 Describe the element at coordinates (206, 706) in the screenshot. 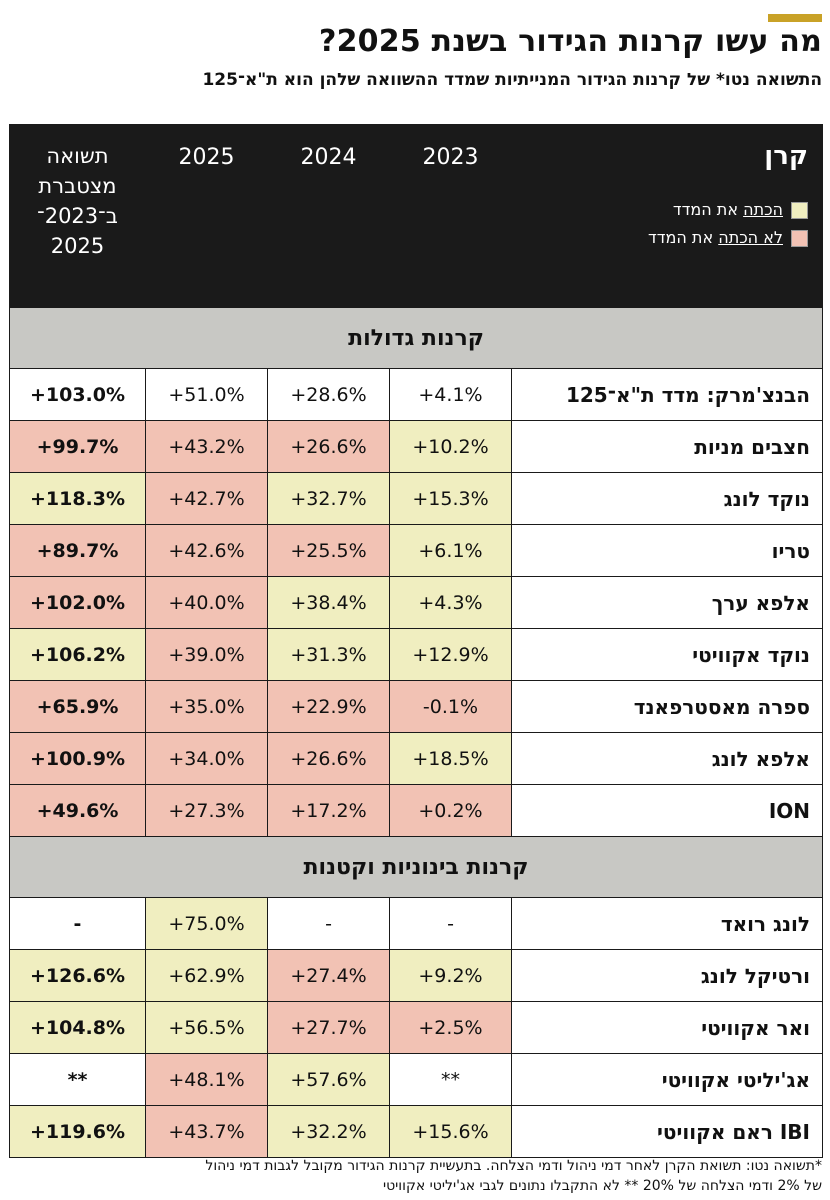

I see `return-2025-cell: +35.0%` at that location.